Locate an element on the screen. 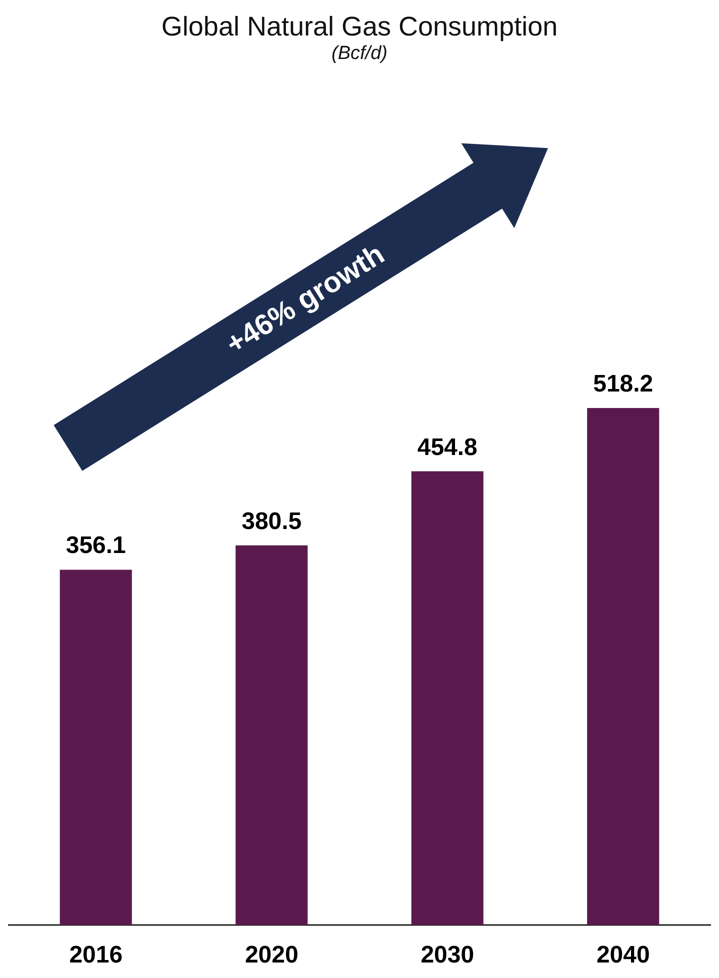  x-tick-label: 2020 is located at coordinates (271, 955).